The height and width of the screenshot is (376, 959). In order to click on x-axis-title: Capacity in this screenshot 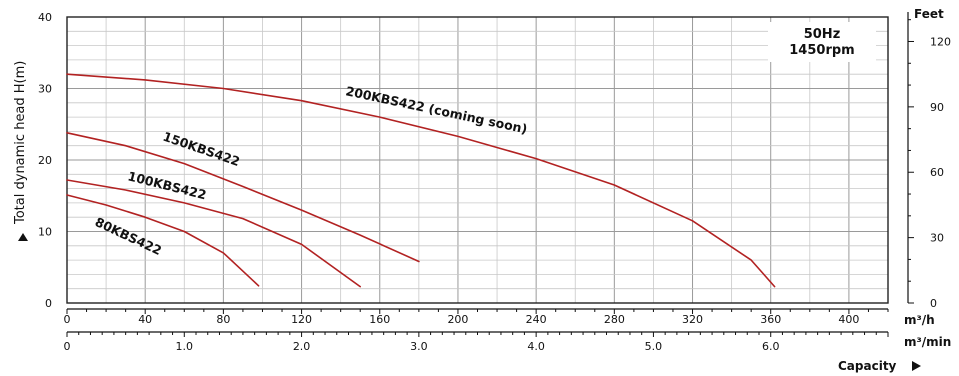, I will do `click(867, 366)`.